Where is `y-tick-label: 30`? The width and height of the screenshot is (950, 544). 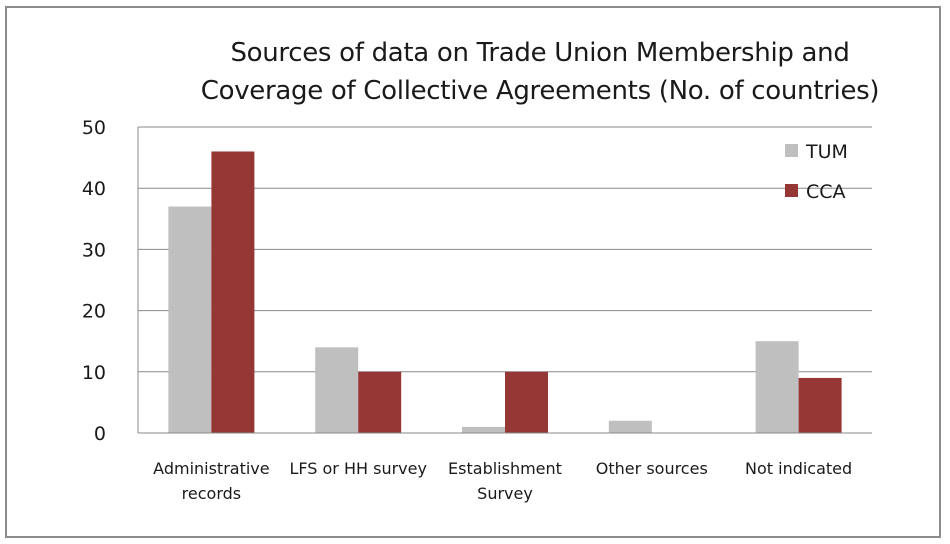
y-tick-label: 30 is located at coordinates (94, 250).